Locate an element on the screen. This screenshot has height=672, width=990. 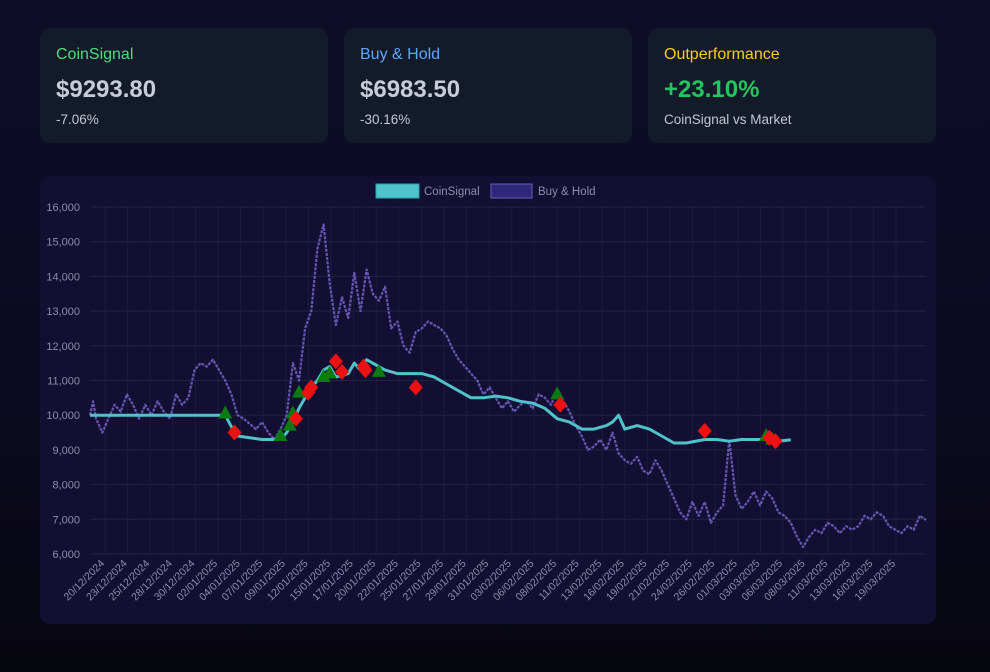
buyhold-card-change: -30.16% is located at coordinates (385, 119).